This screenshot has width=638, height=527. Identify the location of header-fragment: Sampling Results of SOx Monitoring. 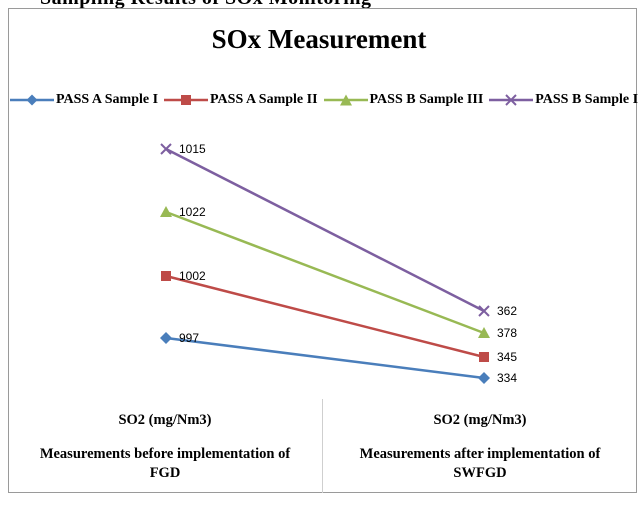
(319, 5).